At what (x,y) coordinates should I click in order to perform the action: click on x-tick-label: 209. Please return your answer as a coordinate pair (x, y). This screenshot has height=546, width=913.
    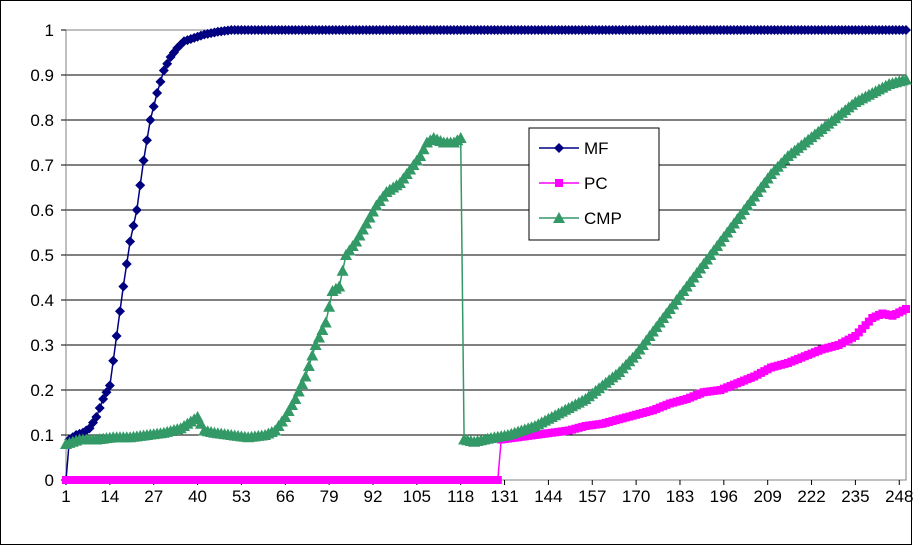
    Looking at the image, I should click on (767, 496).